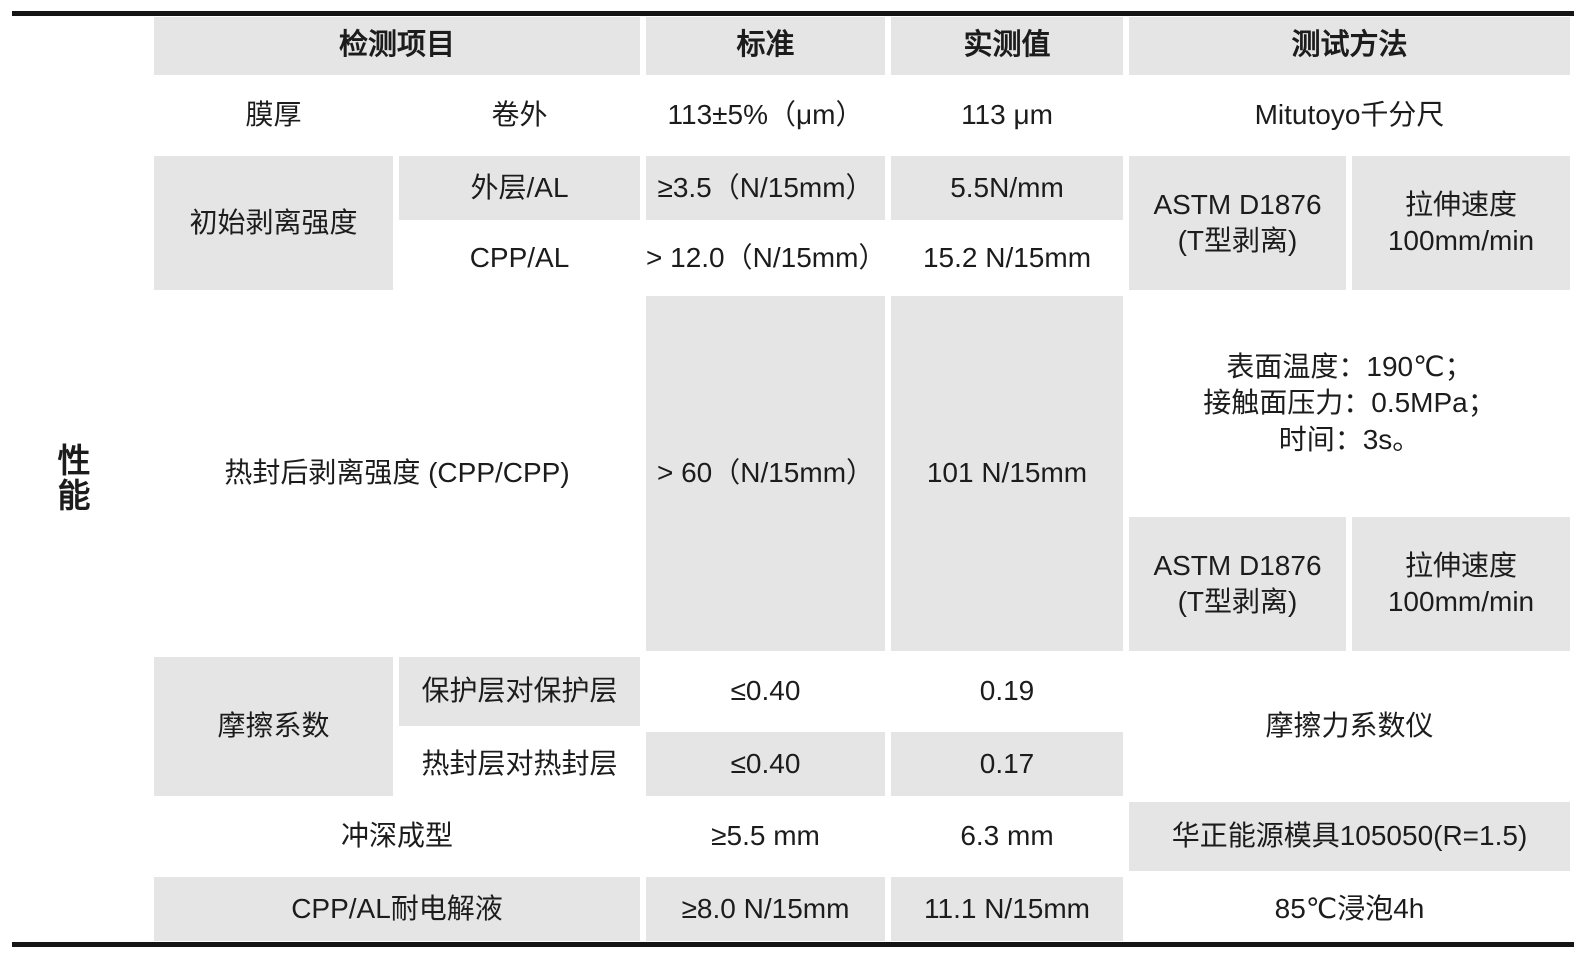 Image resolution: width=1586 pixels, height=959 pixels. Describe the element at coordinates (765, 691) in the screenshot. I see `friction-protect-standard: ≤0.40` at that location.